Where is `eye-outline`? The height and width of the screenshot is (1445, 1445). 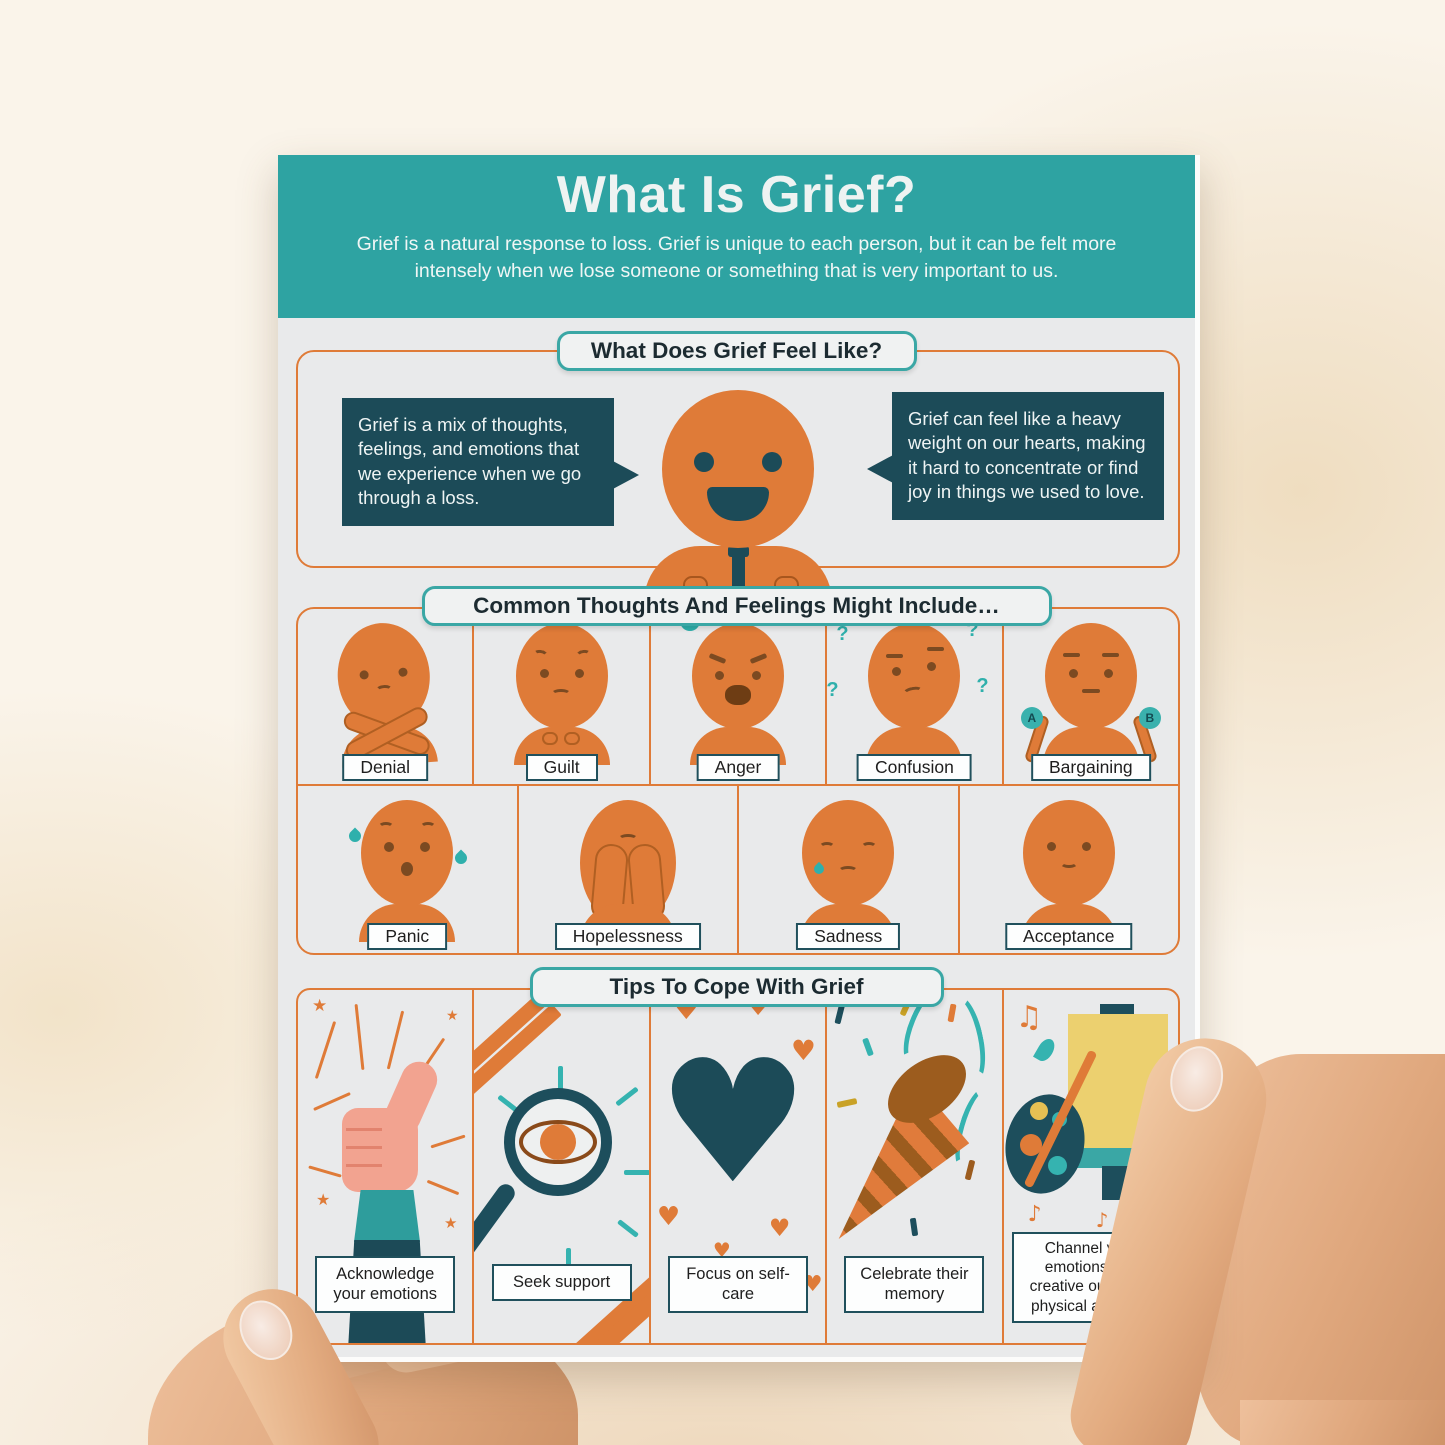
eye-outline is located at coordinates (558, 1142).